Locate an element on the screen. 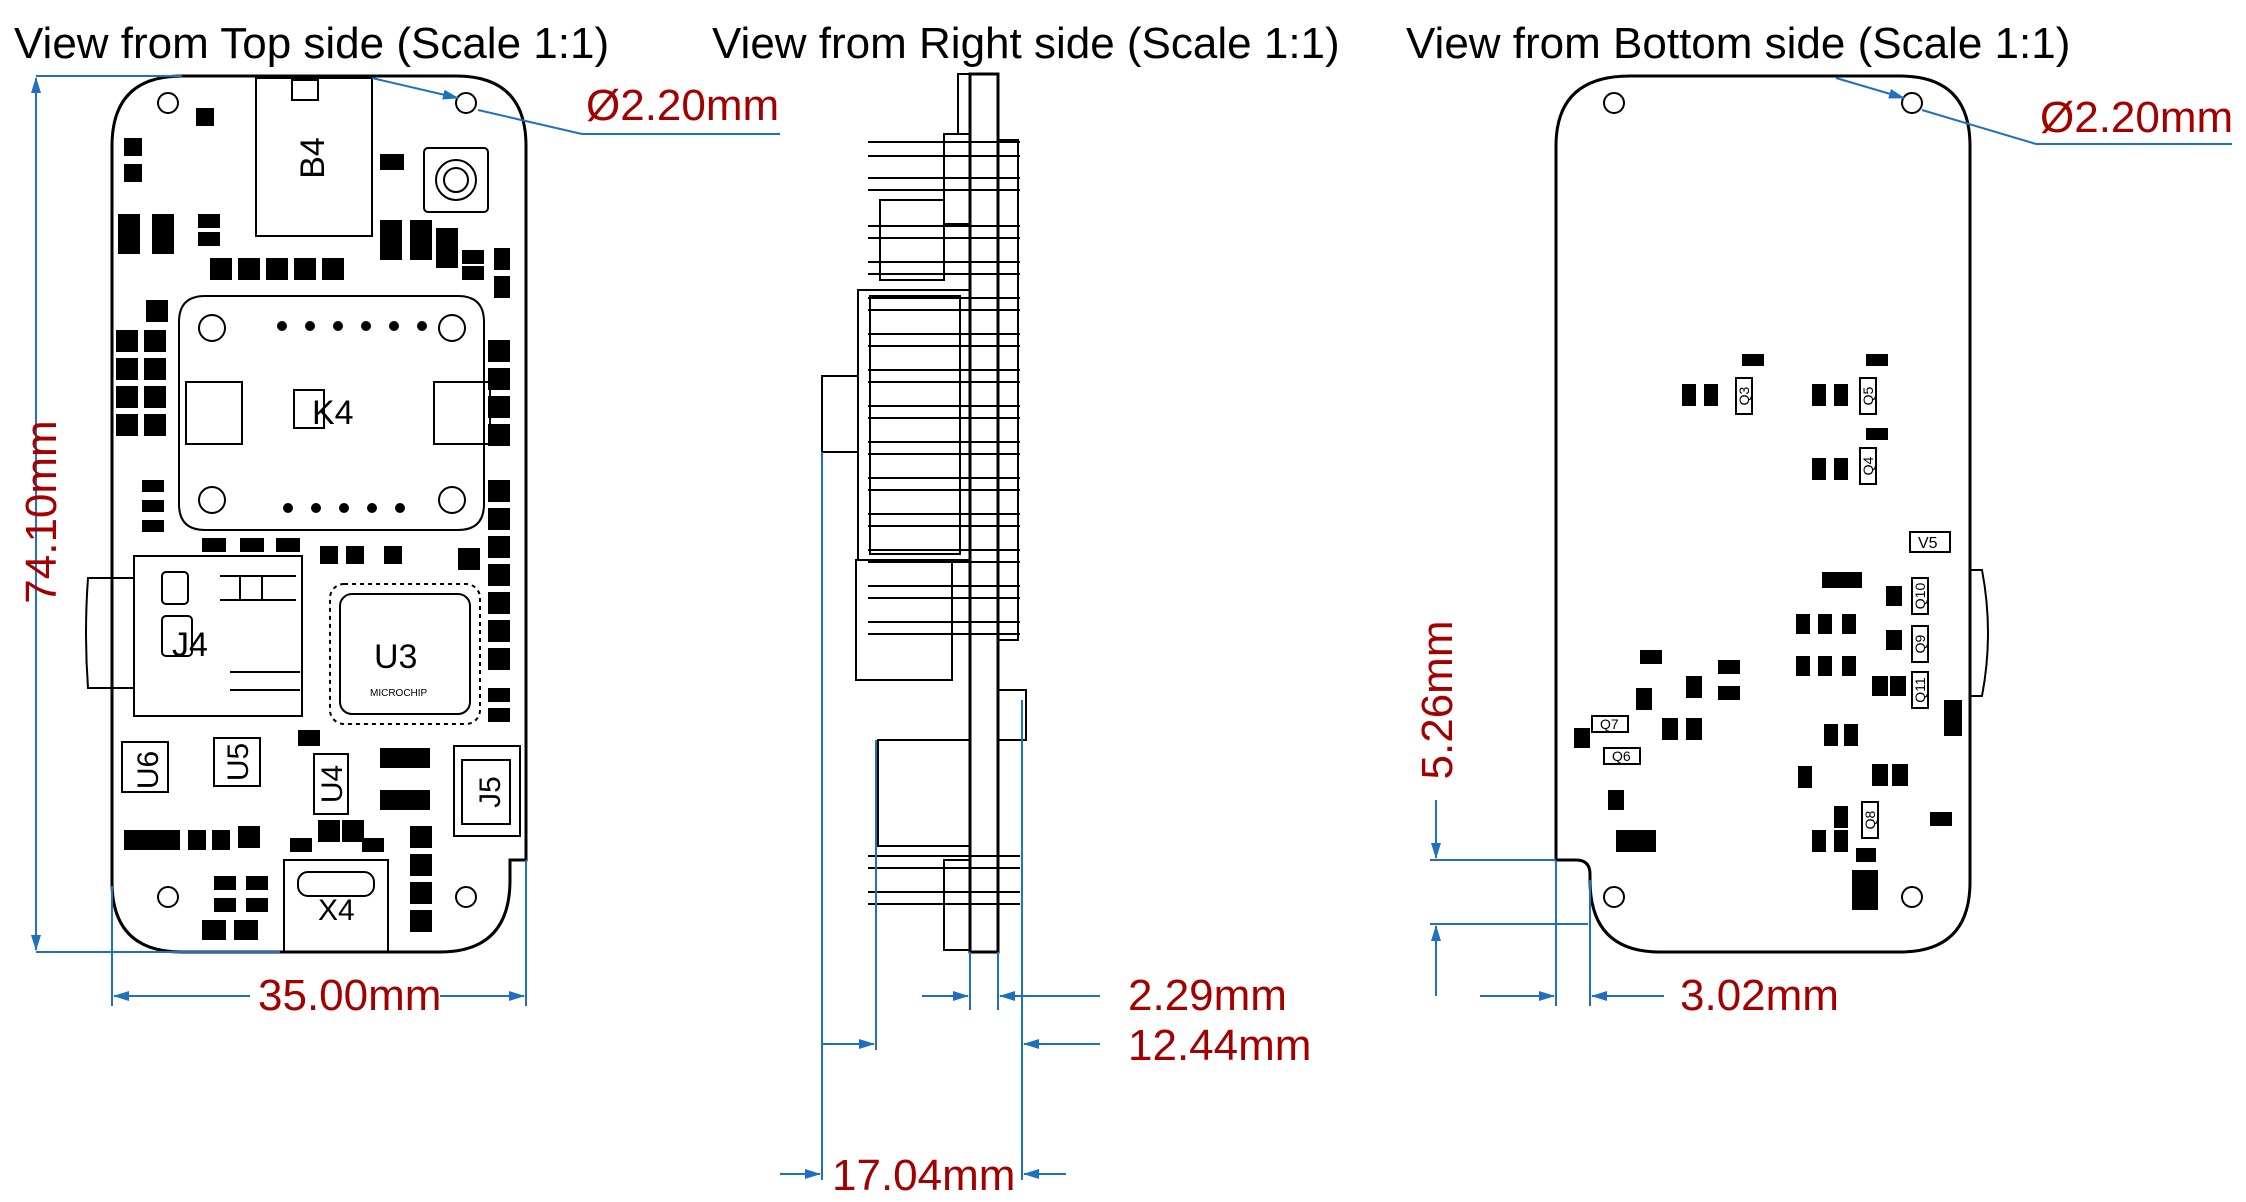 This screenshot has height=1202, width=2246. u3-pads is located at coordinates (405, 654).